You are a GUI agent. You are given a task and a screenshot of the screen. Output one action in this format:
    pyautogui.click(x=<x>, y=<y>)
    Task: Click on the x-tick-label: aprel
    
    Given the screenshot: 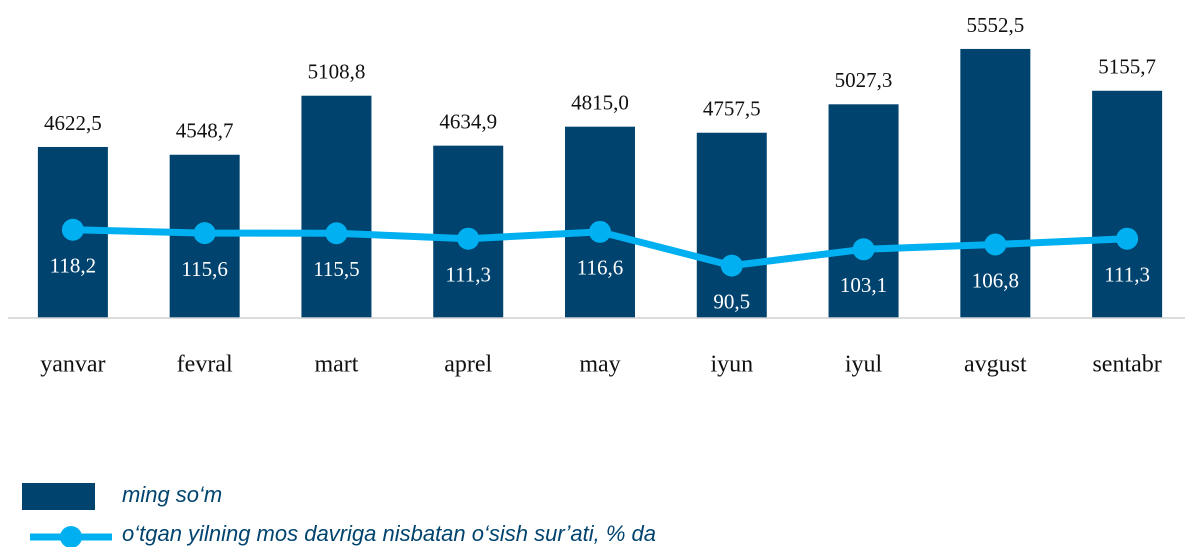 What is the action you would take?
    pyautogui.click(x=468, y=365)
    